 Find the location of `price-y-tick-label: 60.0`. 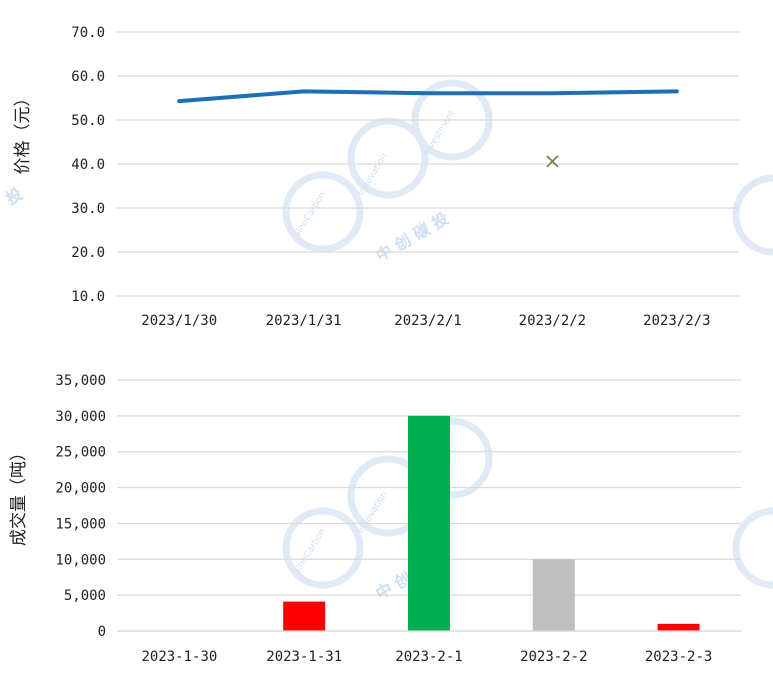

price-y-tick-label: 60.0 is located at coordinates (88, 77).